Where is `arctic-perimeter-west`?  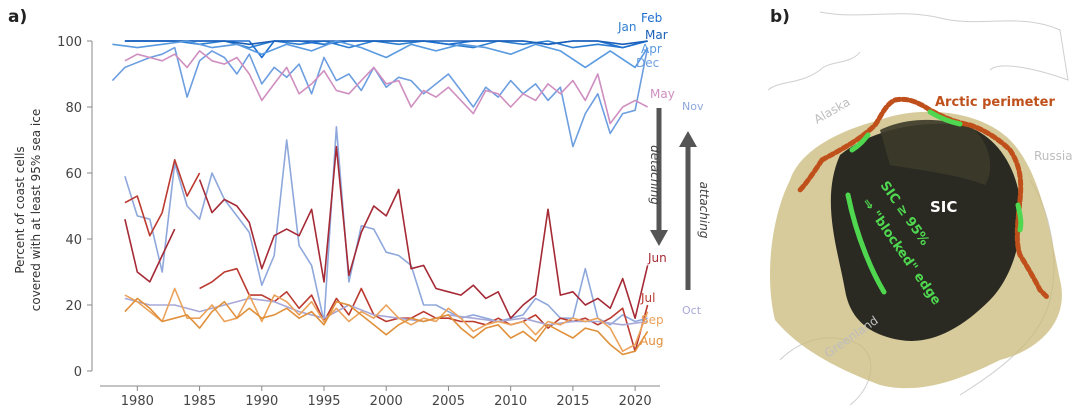 arctic-perimeter-west is located at coordinates (811, 175).